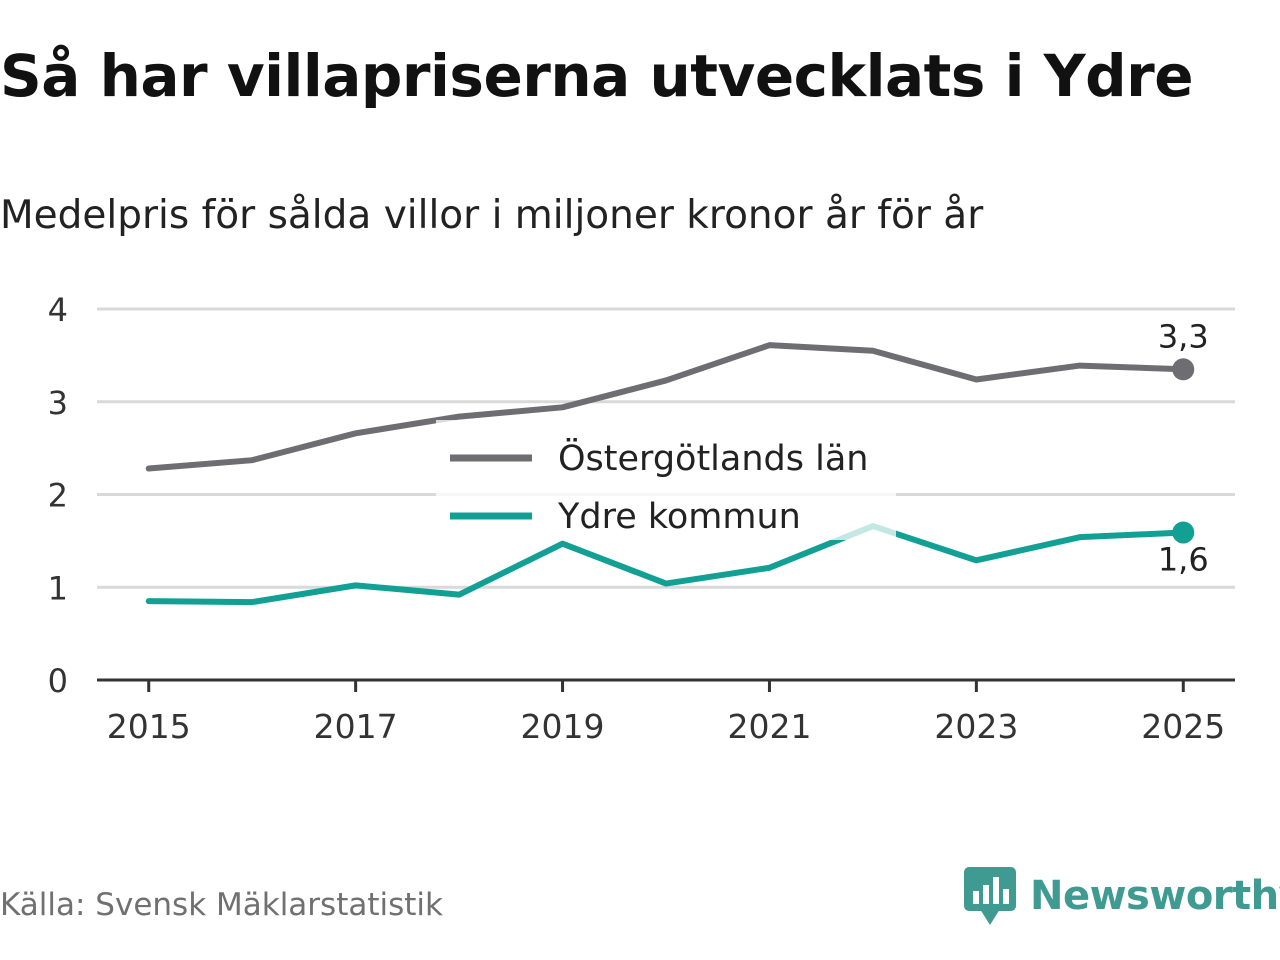 Image resolution: width=1280 pixels, height=960 pixels. I want to click on brand: Newsworthy, so click(1121, 896).